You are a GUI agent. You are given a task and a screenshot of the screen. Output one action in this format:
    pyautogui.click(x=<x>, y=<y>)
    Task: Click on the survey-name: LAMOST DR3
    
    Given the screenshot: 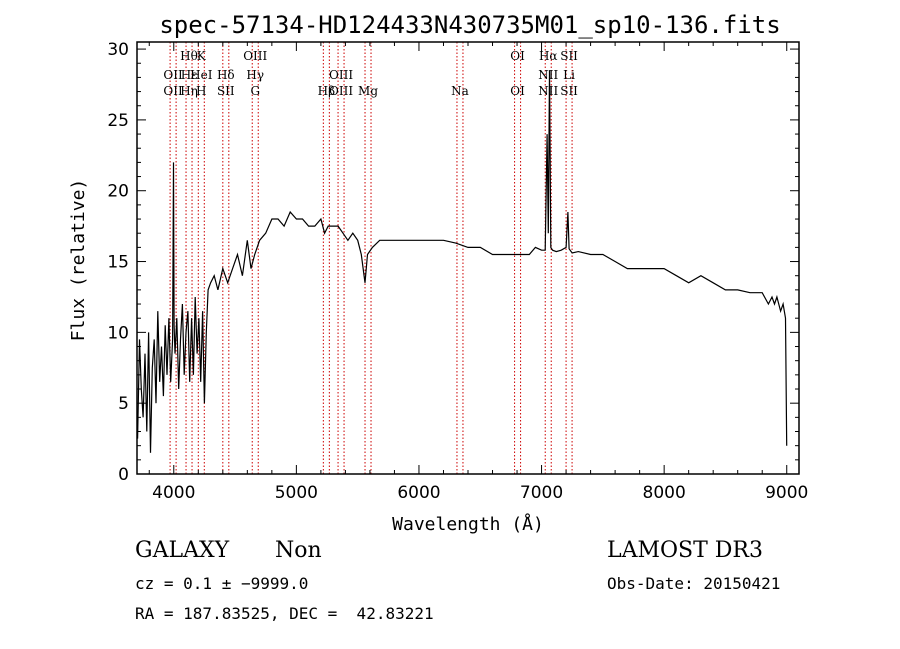 What is the action you would take?
    pyautogui.click(x=685, y=550)
    